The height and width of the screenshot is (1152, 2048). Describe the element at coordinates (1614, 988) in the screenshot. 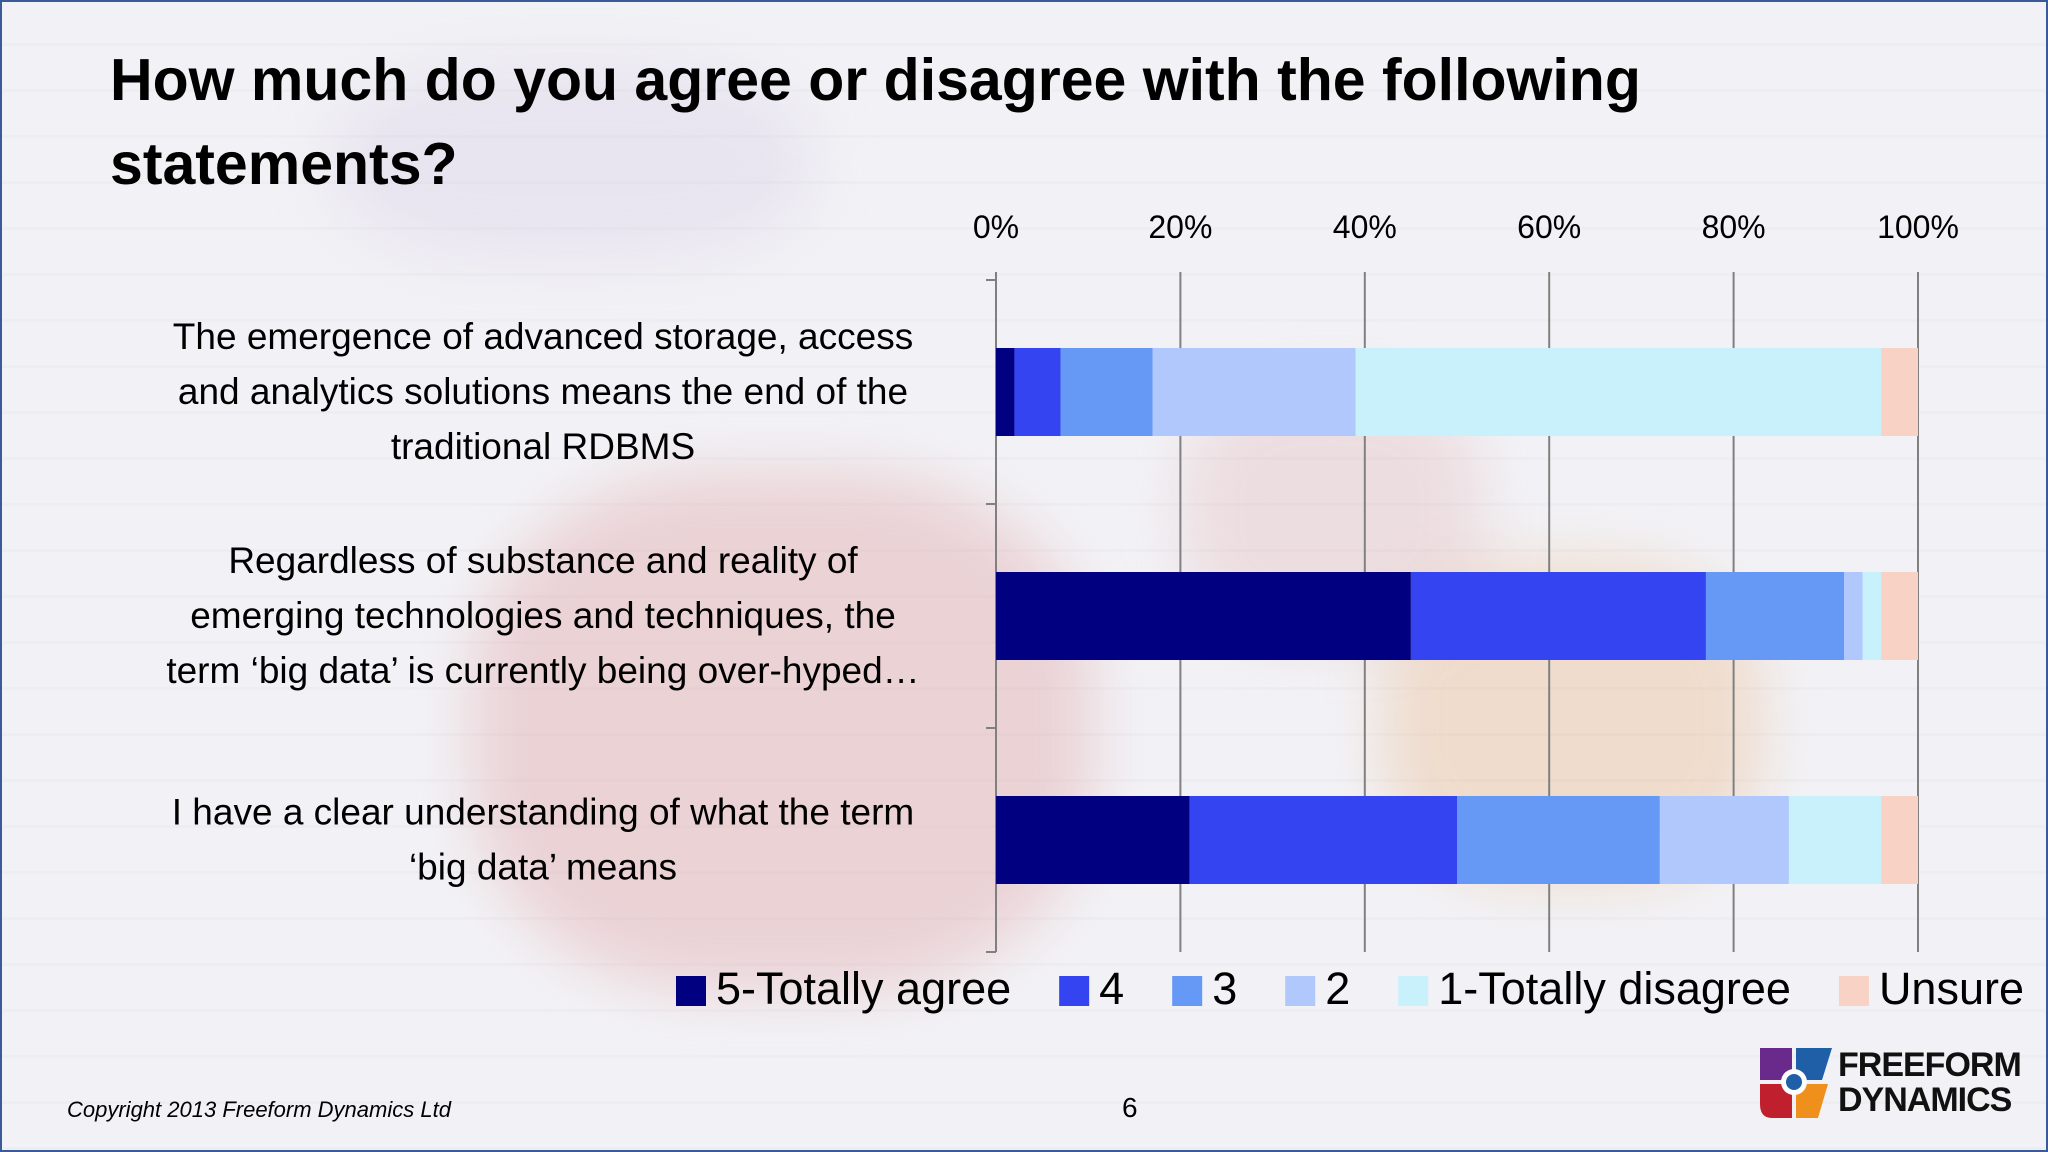

I see `legend-label: 1-Totally disagree` at that location.